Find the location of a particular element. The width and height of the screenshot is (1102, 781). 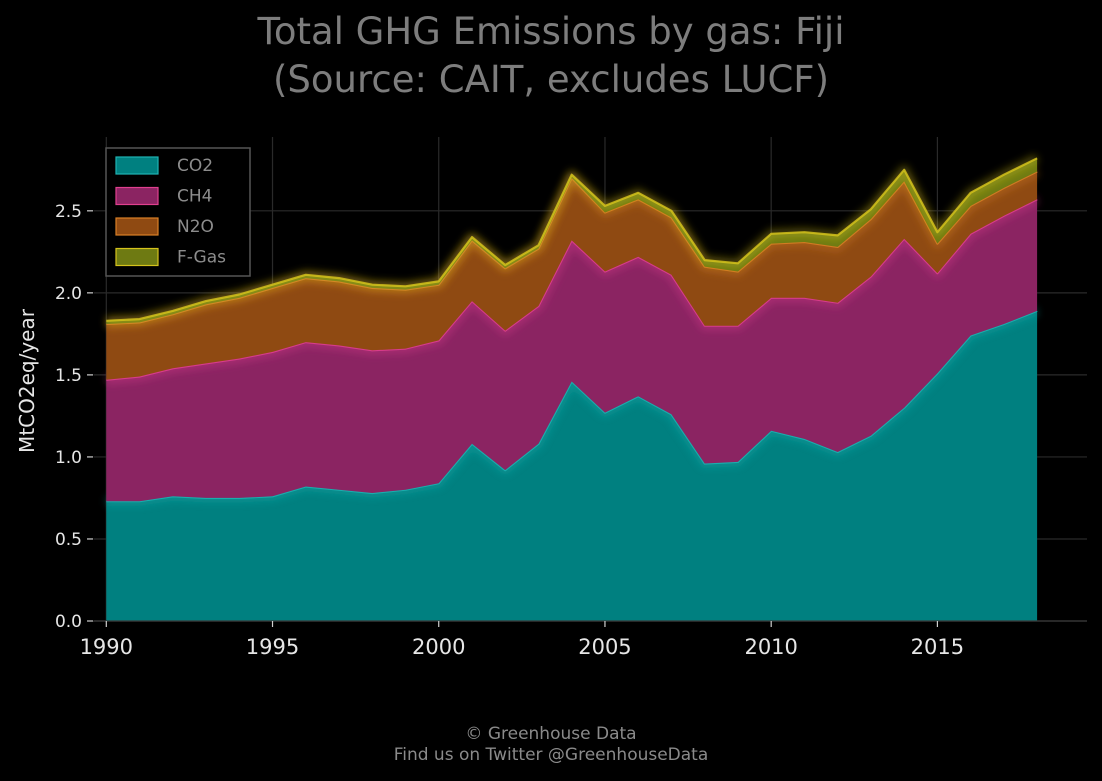

y-tick-label-3: 1.5 is located at coordinates (68, 376).